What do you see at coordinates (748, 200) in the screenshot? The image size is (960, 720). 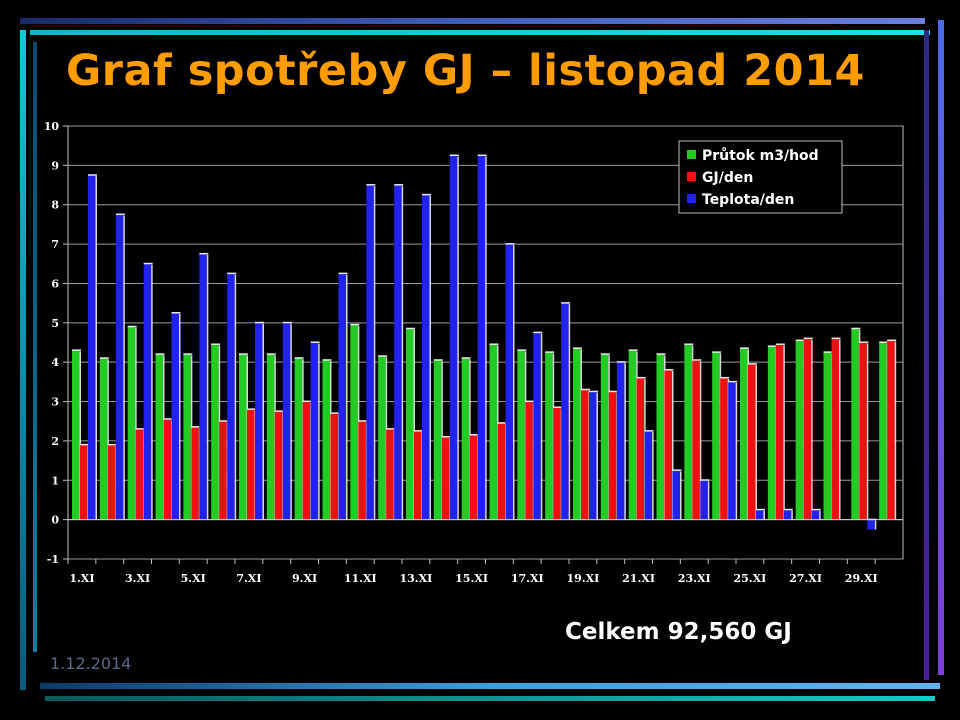 I see `legend-label: Teplota/den` at bounding box center [748, 200].